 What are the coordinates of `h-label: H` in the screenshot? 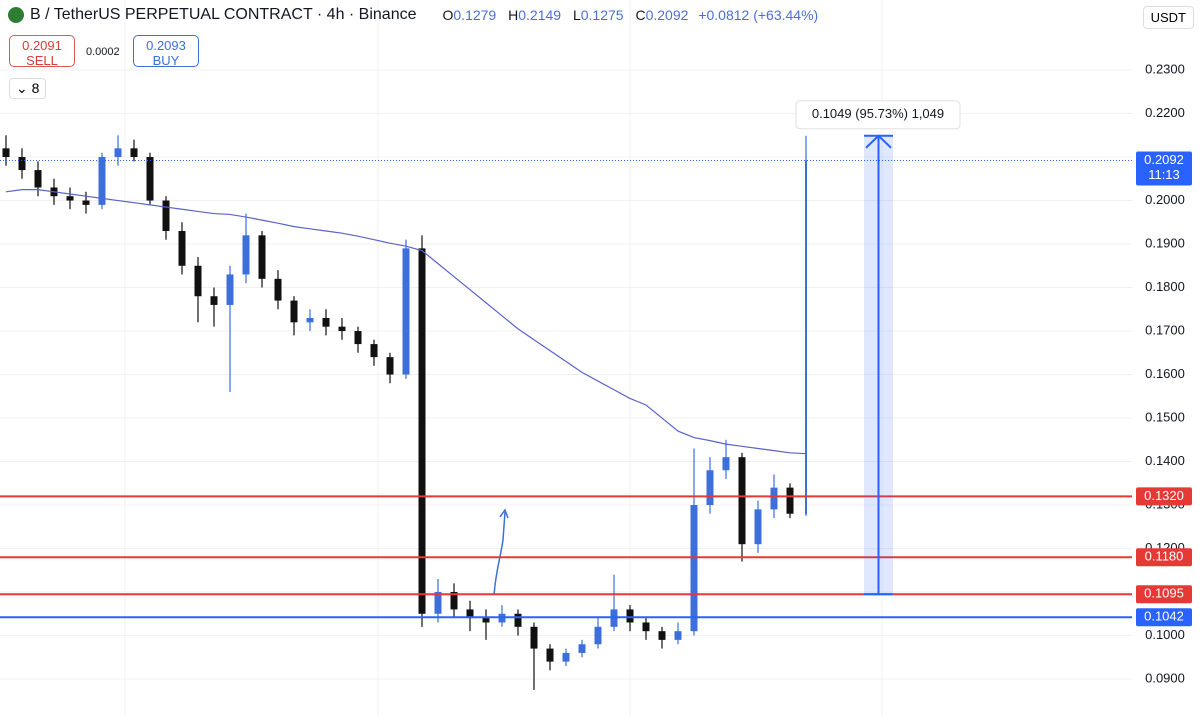 It's located at (513, 15).